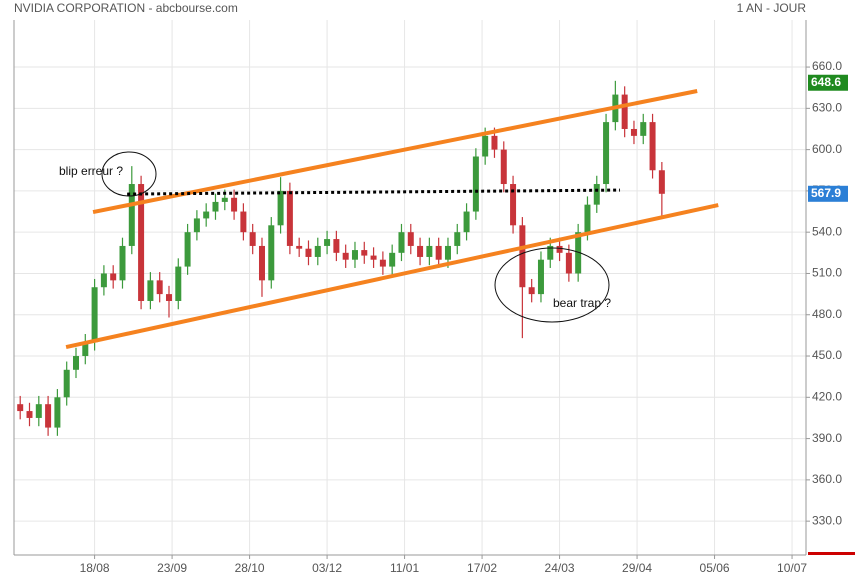 This screenshot has width=855, height=580. Describe the element at coordinates (715, 568) in the screenshot. I see `x-tick-label: 05/06` at that location.